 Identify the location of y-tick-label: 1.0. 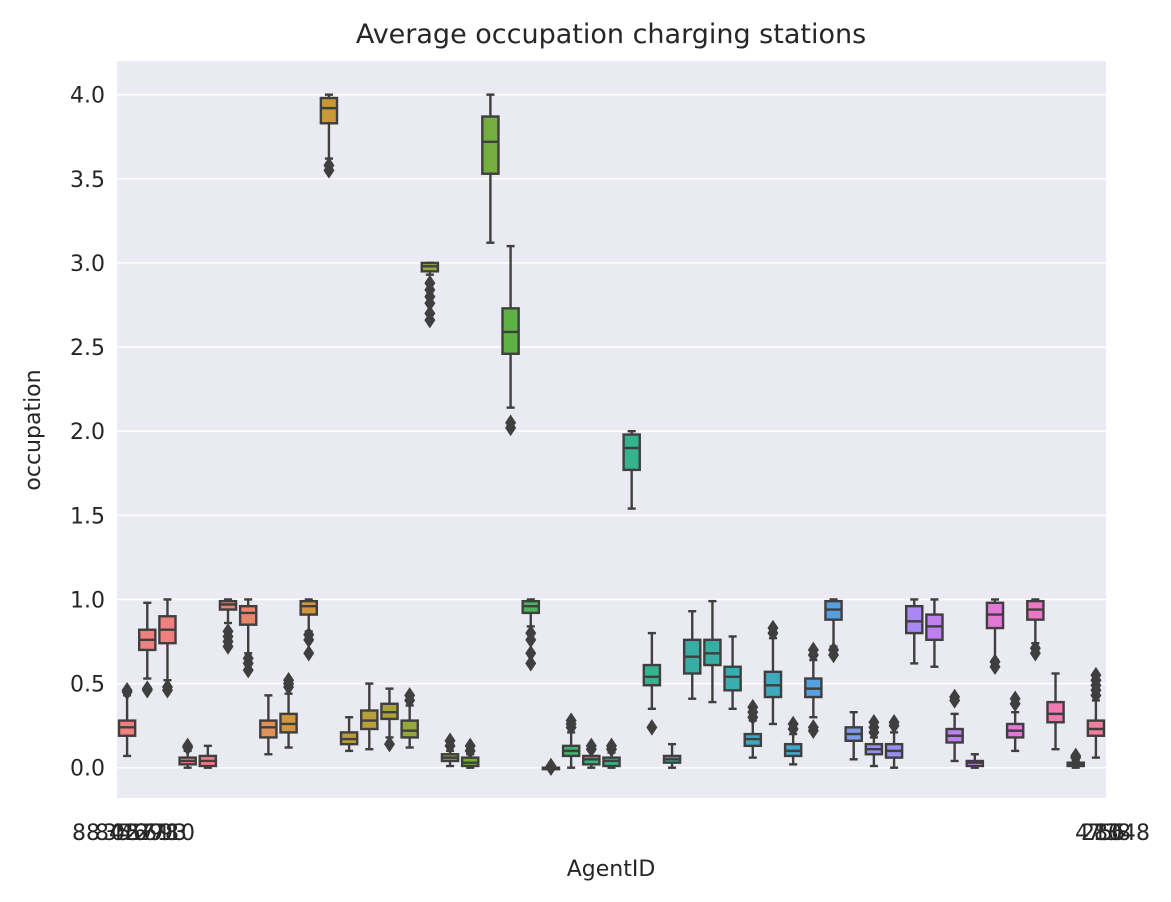
(87, 600).